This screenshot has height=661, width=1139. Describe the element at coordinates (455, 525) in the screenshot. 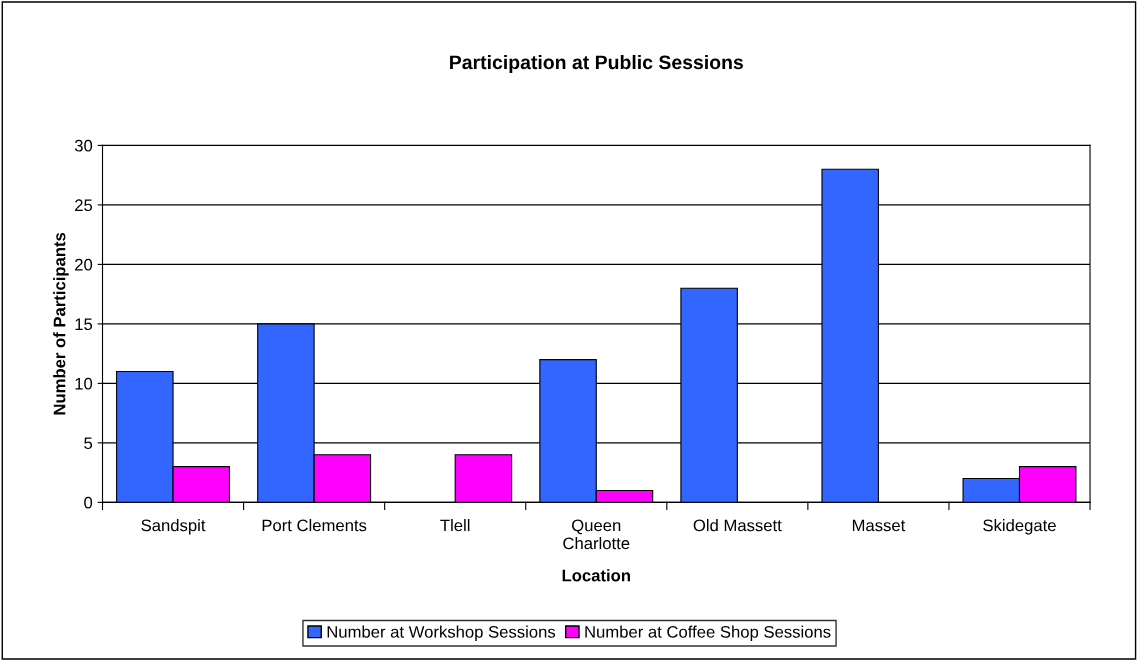

I see `x-tick-label: Tlell` at that location.